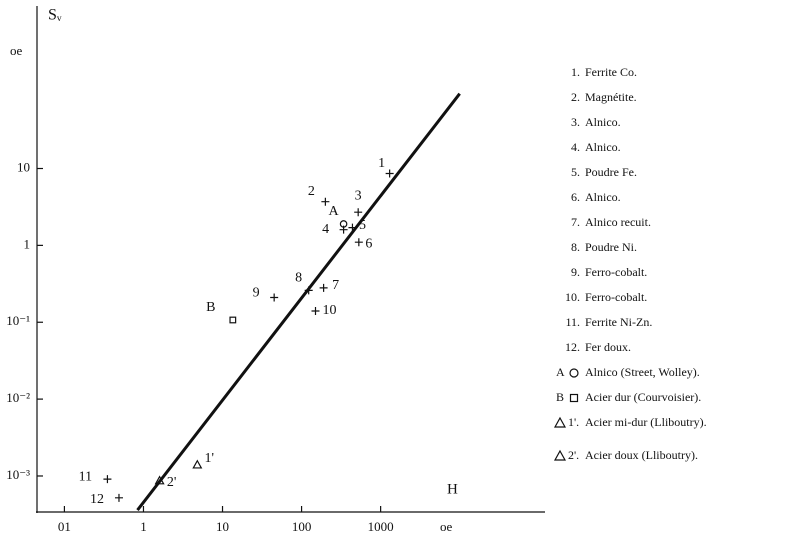 The image size is (802, 537). I want to click on legend-key: 6., so click(575, 197).